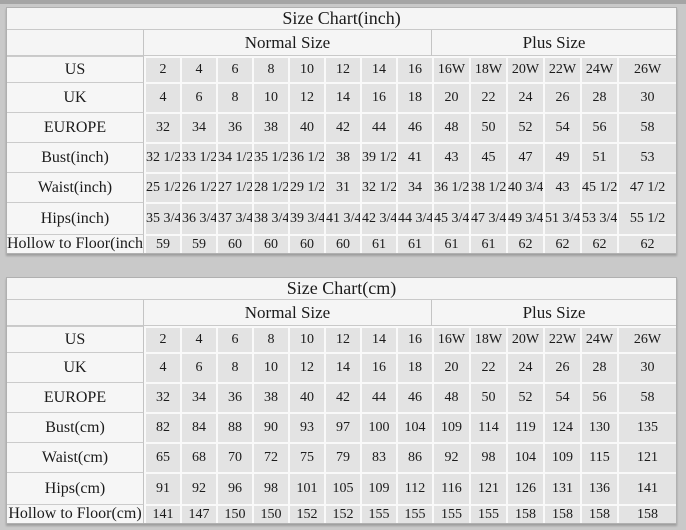  I want to click on data-cell: 41 3/4, so click(342, 218).